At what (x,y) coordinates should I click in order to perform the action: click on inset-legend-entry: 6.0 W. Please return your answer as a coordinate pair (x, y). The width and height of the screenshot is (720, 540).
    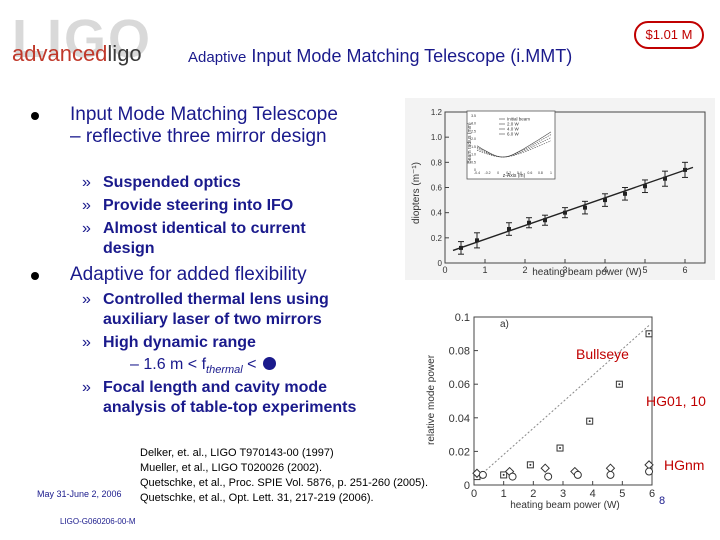
    Looking at the image, I should click on (513, 134).